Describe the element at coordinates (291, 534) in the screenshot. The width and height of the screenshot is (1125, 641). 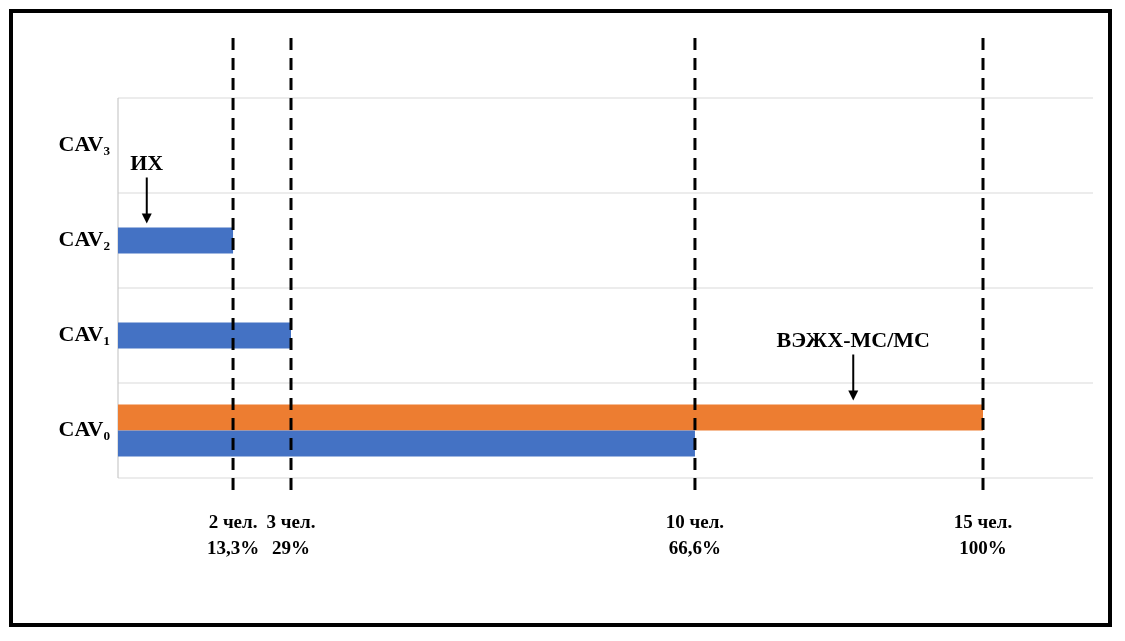
I see `ref-line-label: 3 чел. 29%` at that location.